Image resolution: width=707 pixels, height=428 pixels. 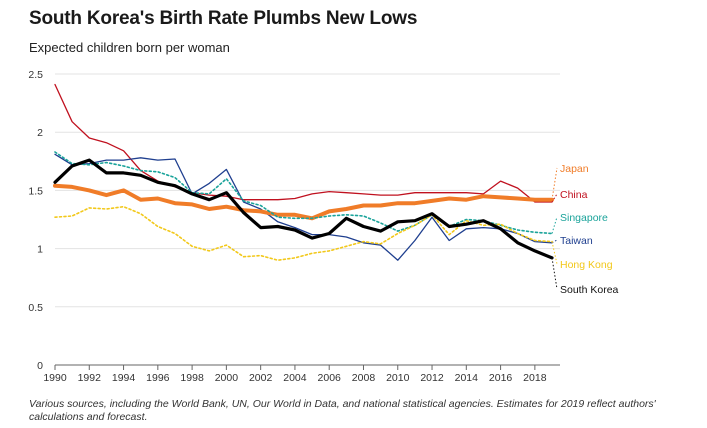 I want to click on x-tick-label: 2004, so click(x=295, y=378).